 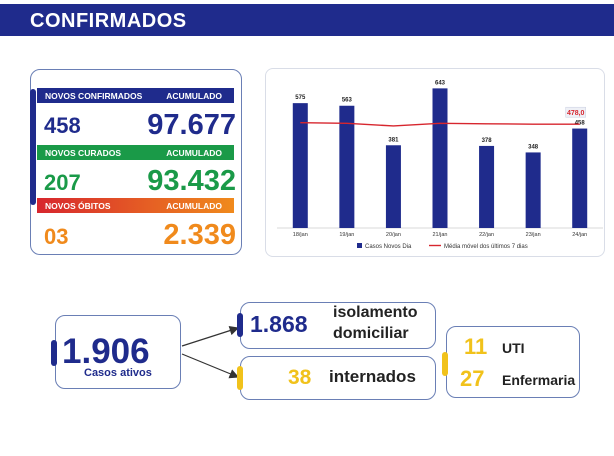 I want to click on bar-label-21/jan: 643, so click(x=440, y=83).